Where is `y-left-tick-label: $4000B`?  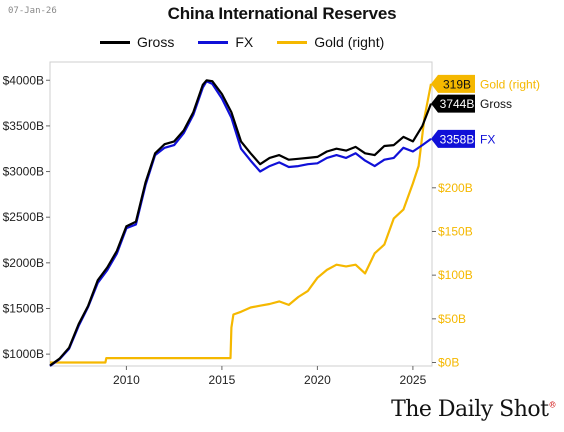 y-left-tick-label: $4000B is located at coordinates (23, 80).